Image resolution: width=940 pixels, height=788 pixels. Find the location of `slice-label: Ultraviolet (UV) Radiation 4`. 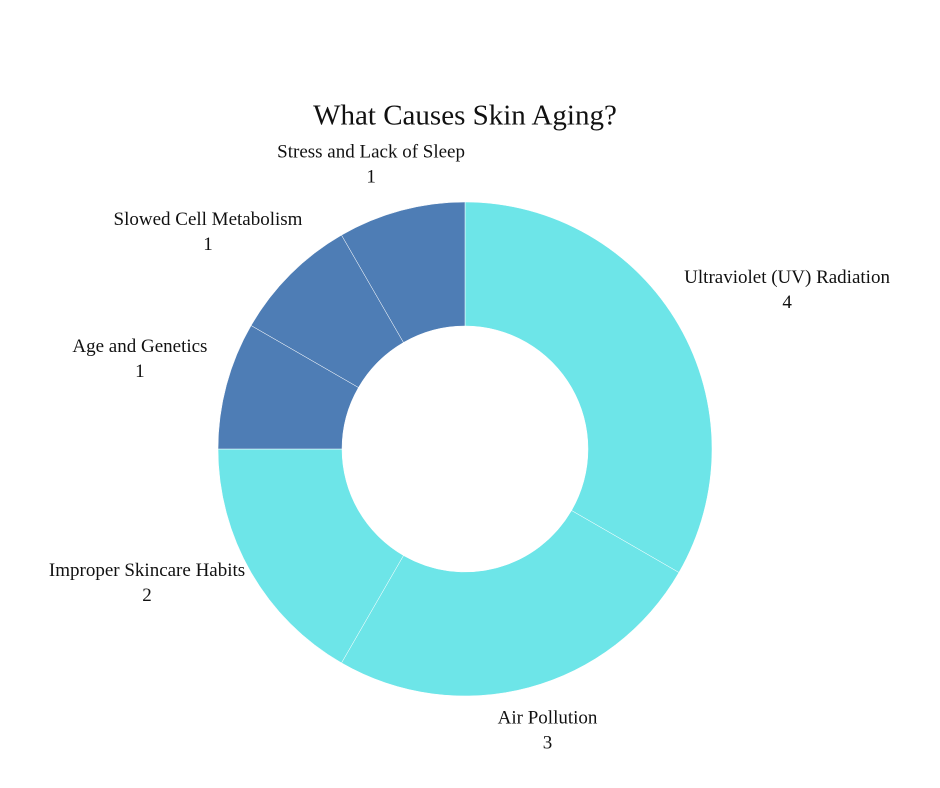

slice-label: Ultraviolet (UV) Radiation 4 is located at coordinates (787, 290).